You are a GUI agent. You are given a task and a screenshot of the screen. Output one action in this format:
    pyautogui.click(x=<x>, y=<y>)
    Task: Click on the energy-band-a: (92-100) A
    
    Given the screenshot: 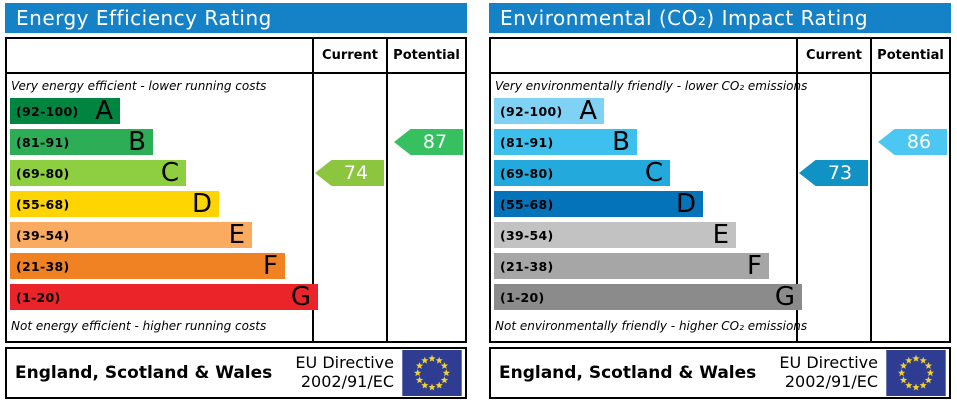 What is the action you would take?
    pyautogui.click(x=65, y=111)
    